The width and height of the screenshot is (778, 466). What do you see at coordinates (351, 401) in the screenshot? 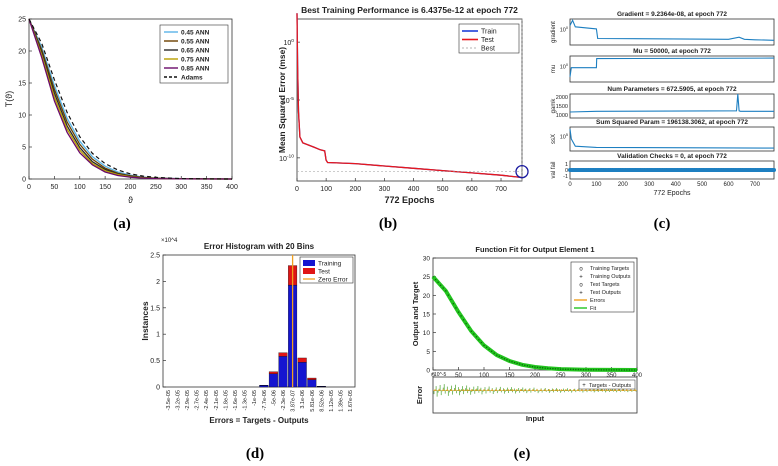
I see `d-category-label: 1.67e-05` at bounding box center [351, 401].